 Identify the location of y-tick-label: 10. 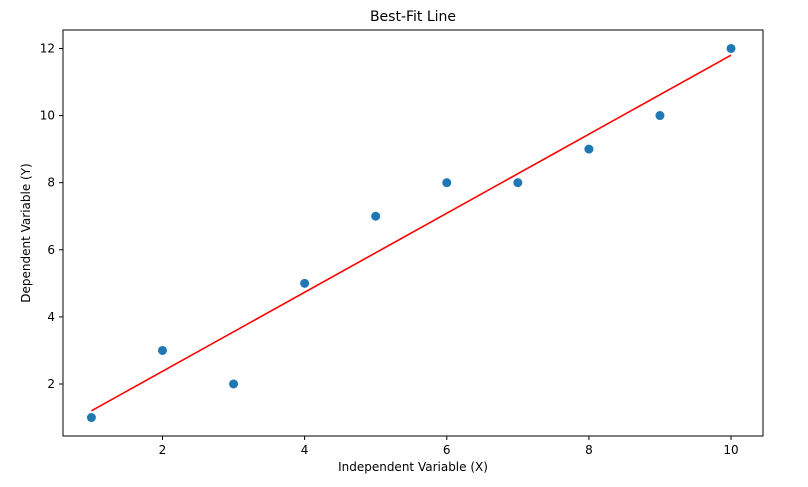
(47, 116).